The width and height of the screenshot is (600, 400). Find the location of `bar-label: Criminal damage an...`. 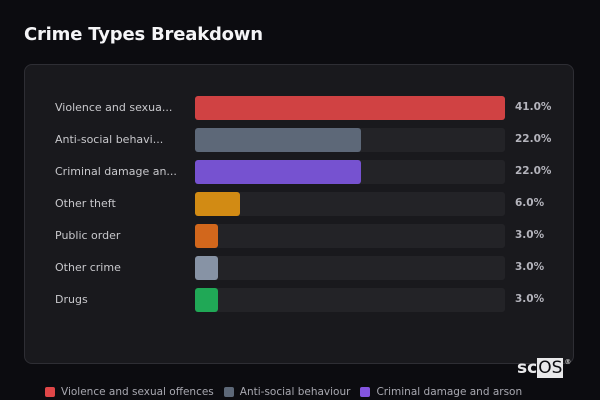

bar-label: Criminal damage an... is located at coordinates (116, 171).